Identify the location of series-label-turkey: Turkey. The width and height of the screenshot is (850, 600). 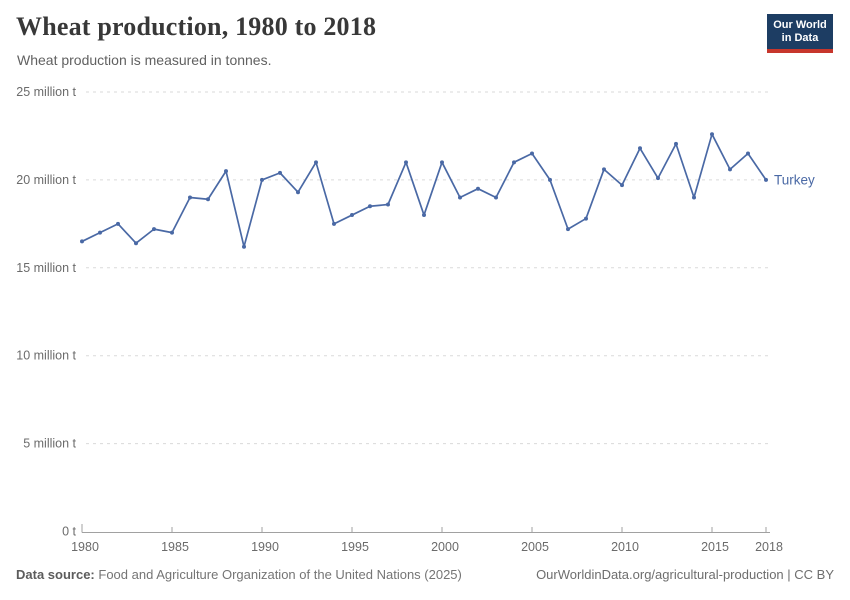
(794, 179).